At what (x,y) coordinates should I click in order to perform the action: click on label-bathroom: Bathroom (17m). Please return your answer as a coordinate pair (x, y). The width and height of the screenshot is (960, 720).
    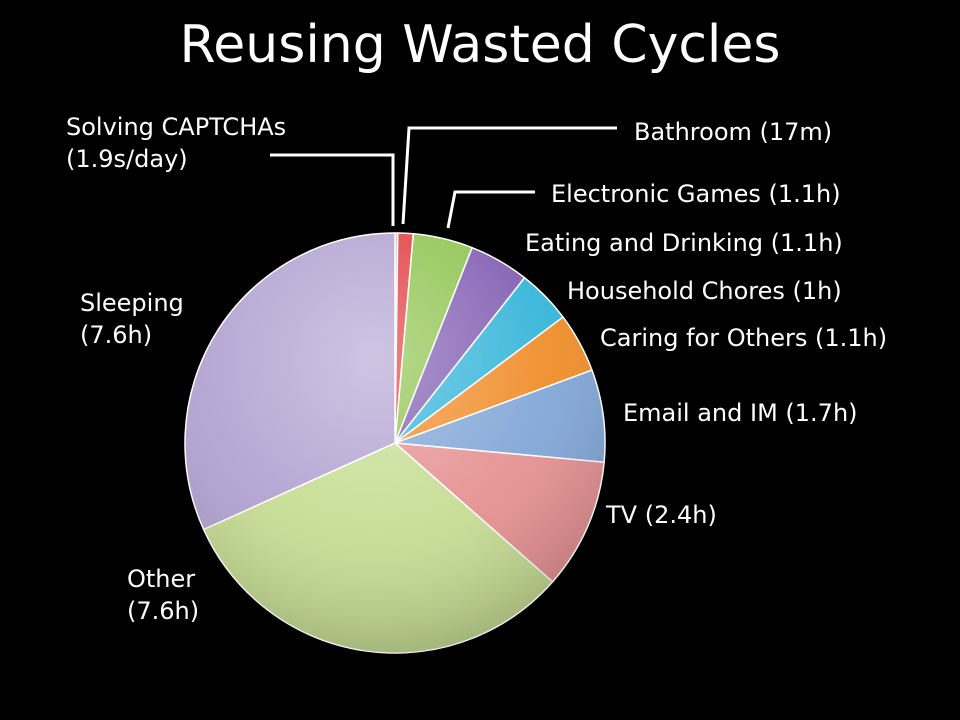
    Looking at the image, I should click on (733, 132).